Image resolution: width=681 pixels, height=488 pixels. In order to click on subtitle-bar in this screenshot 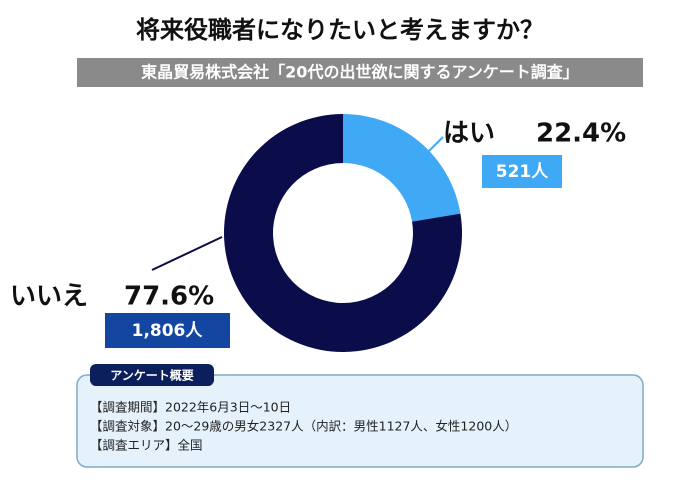, I will do `click(360, 72)`.